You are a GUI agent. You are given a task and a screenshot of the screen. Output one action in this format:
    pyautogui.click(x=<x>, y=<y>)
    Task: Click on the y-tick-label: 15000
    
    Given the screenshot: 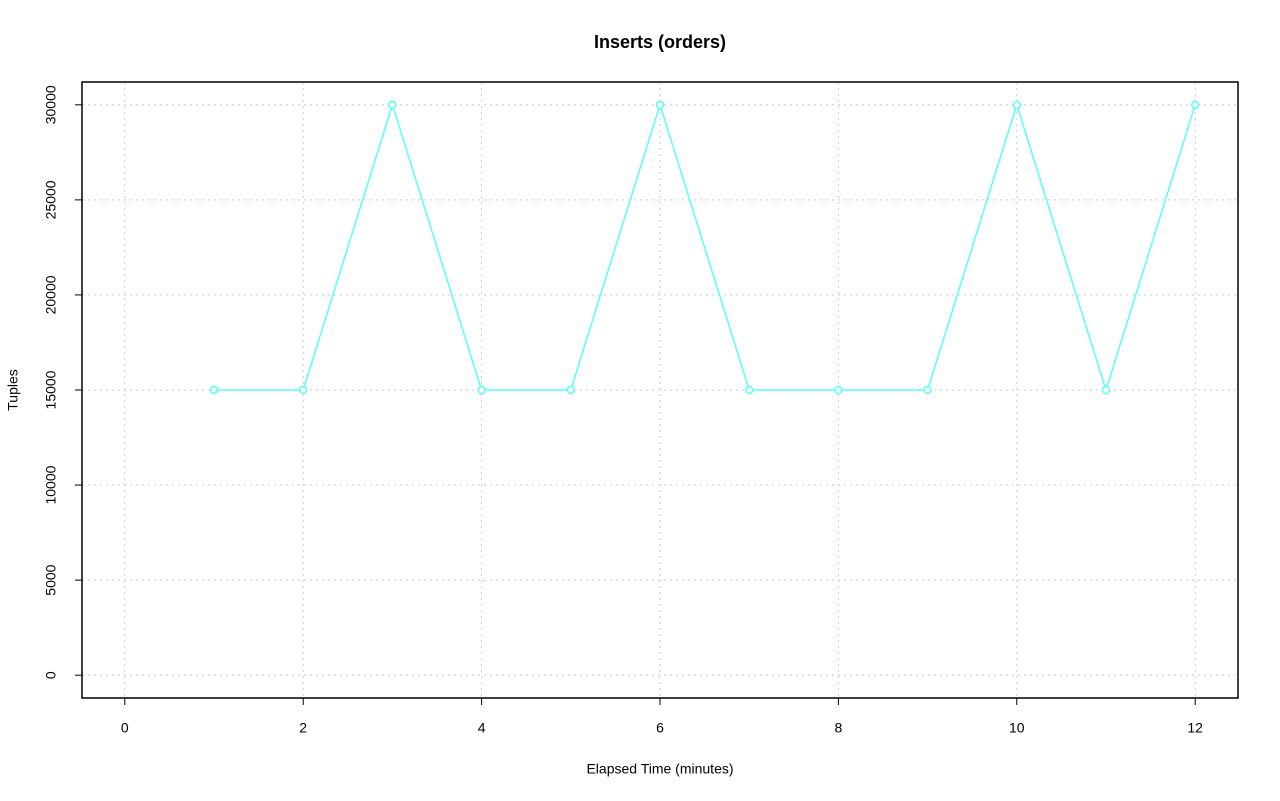 What is the action you would take?
    pyautogui.click(x=51, y=389)
    